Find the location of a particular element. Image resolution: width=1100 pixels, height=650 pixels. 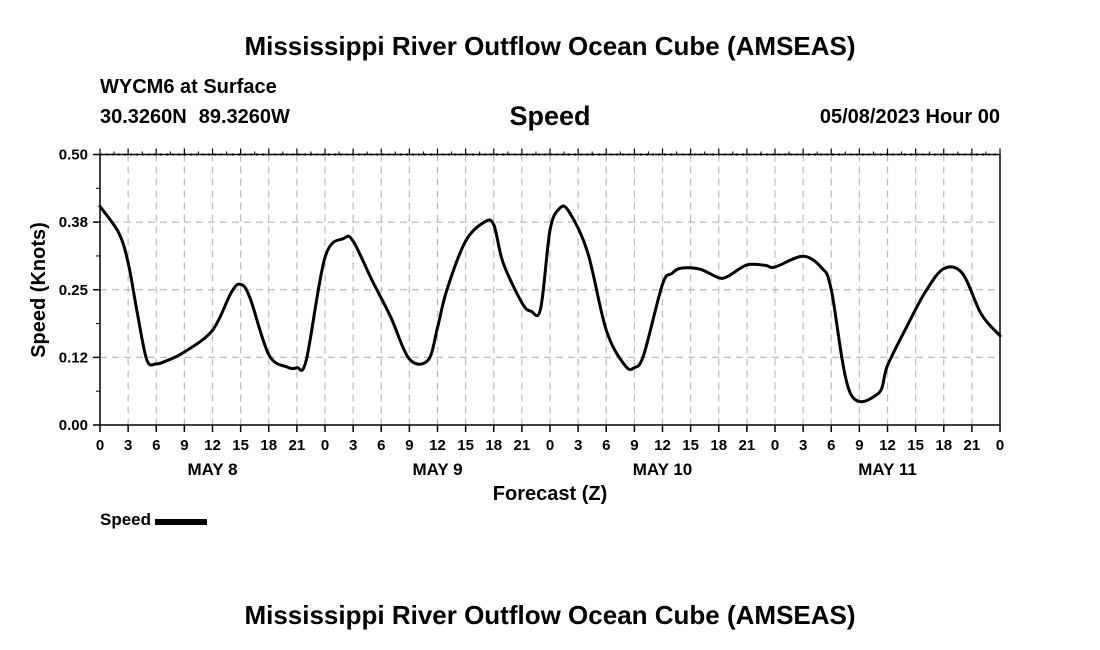

day-label: MAY 10 is located at coordinates (663, 469).